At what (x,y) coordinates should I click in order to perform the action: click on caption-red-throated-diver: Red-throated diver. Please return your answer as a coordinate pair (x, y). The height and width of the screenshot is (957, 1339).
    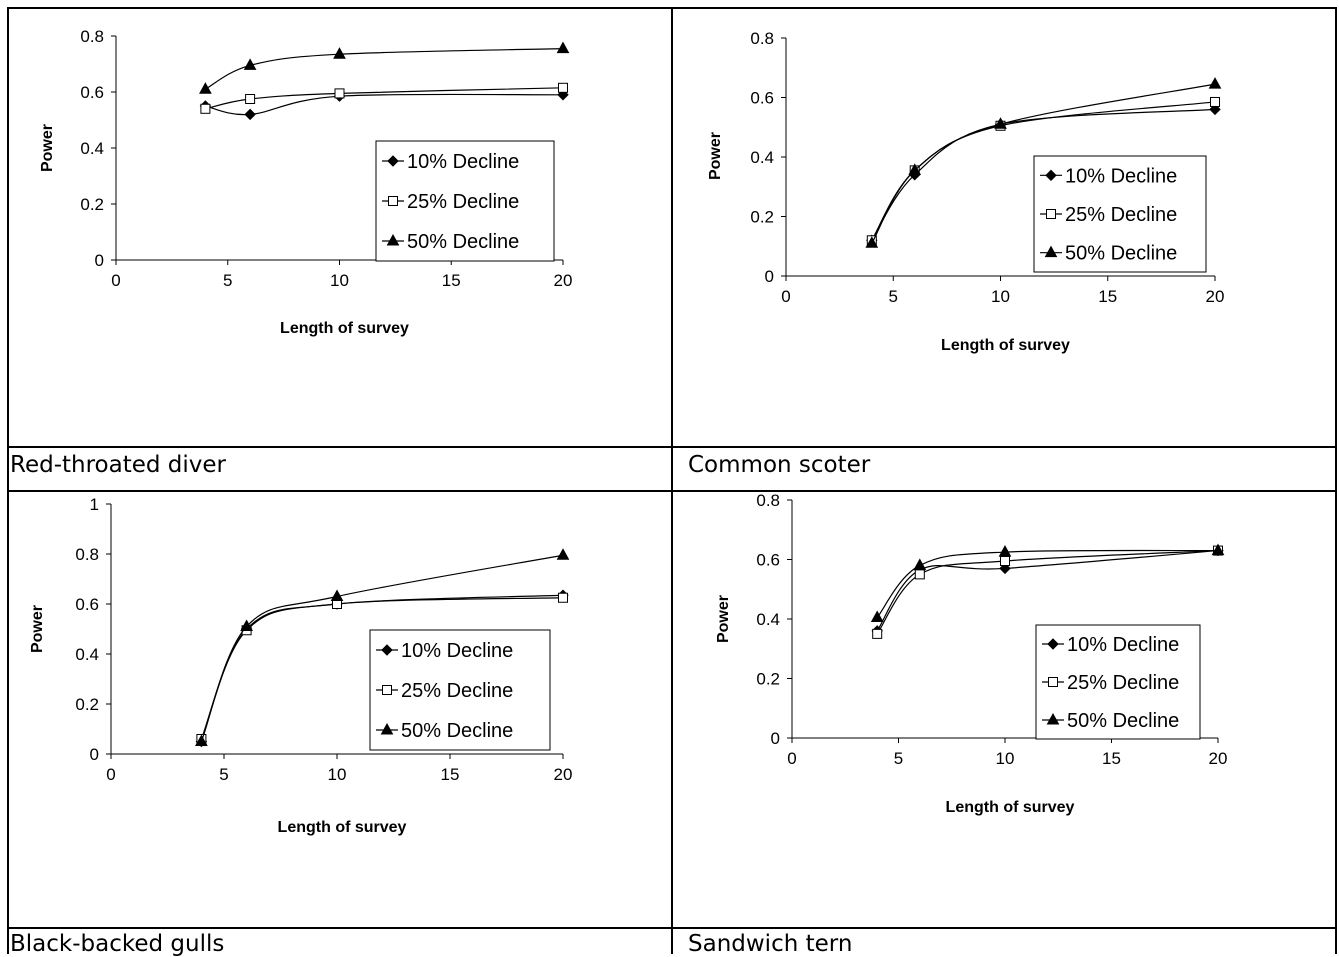
    Looking at the image, I should click on (118, 465).